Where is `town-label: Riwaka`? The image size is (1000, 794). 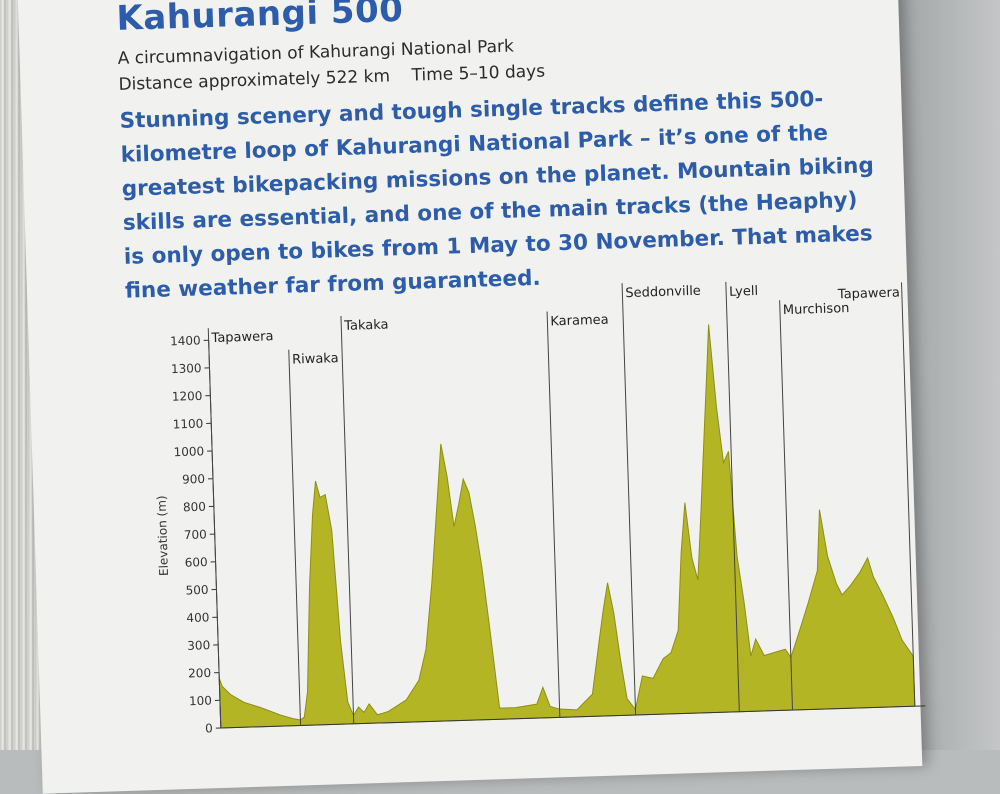
town-label: Riwaka is located at coordinates (315, 359).